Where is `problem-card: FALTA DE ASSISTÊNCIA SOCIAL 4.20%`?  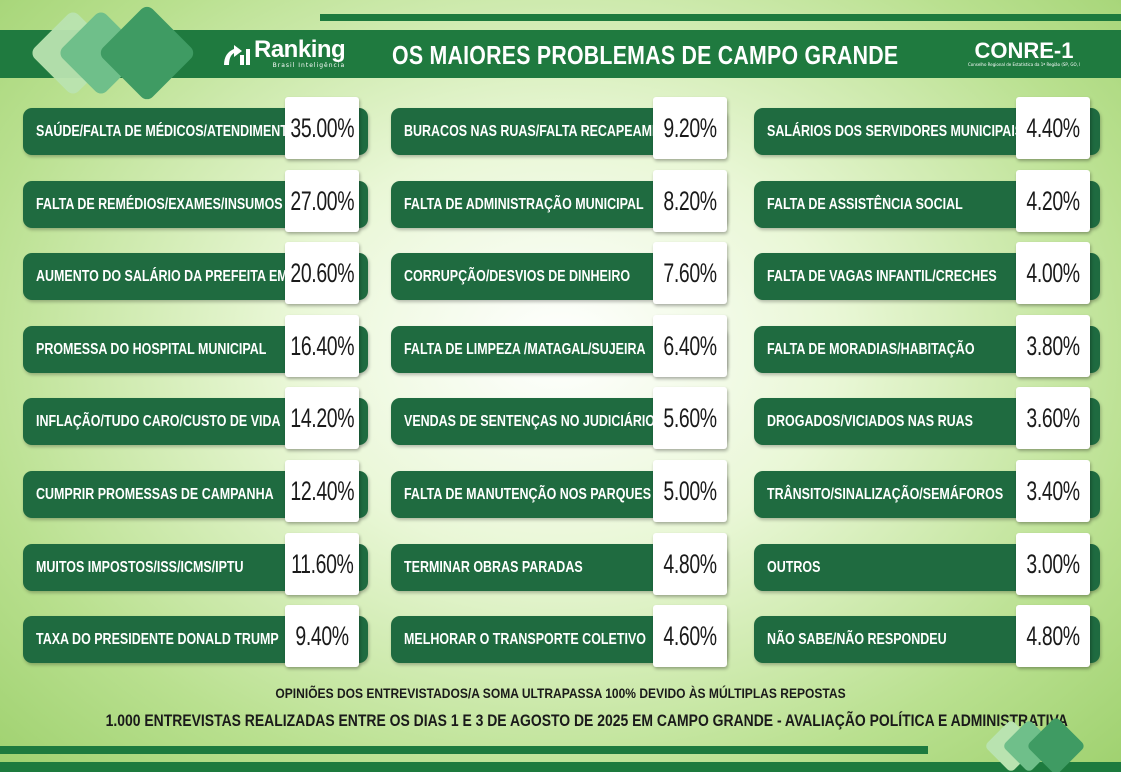
problem-card: FALTA DE ASSISTÊNCIA SOCIAL 4.20% is located at coordinates (927, 201).